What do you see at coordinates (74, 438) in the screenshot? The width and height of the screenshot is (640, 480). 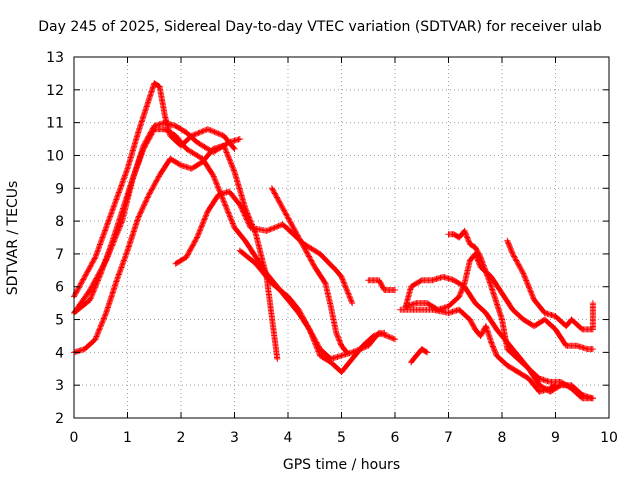 I see `x-tick-label: 0` at bounding box center [74, 438].